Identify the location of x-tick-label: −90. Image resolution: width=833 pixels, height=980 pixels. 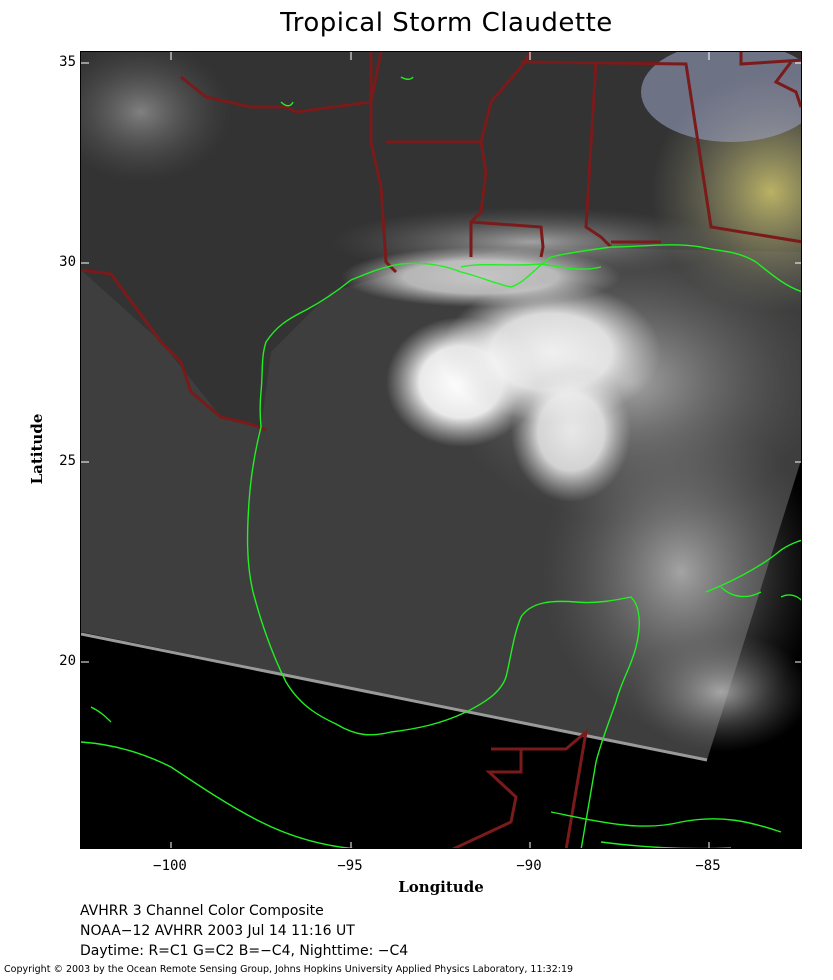
(529, 866).